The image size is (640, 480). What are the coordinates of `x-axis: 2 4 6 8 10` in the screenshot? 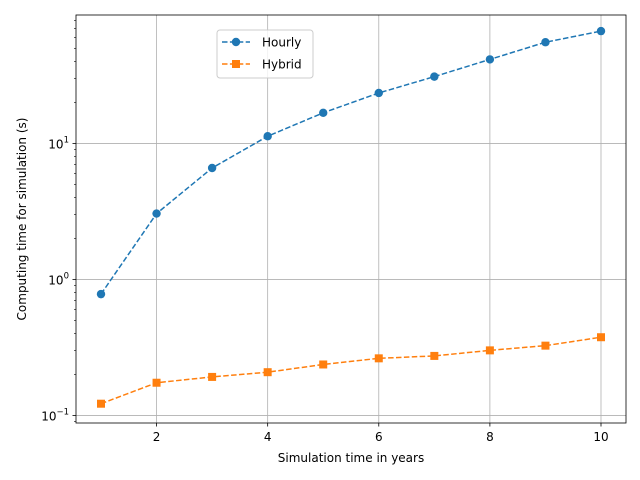 It's located at (381, 433).